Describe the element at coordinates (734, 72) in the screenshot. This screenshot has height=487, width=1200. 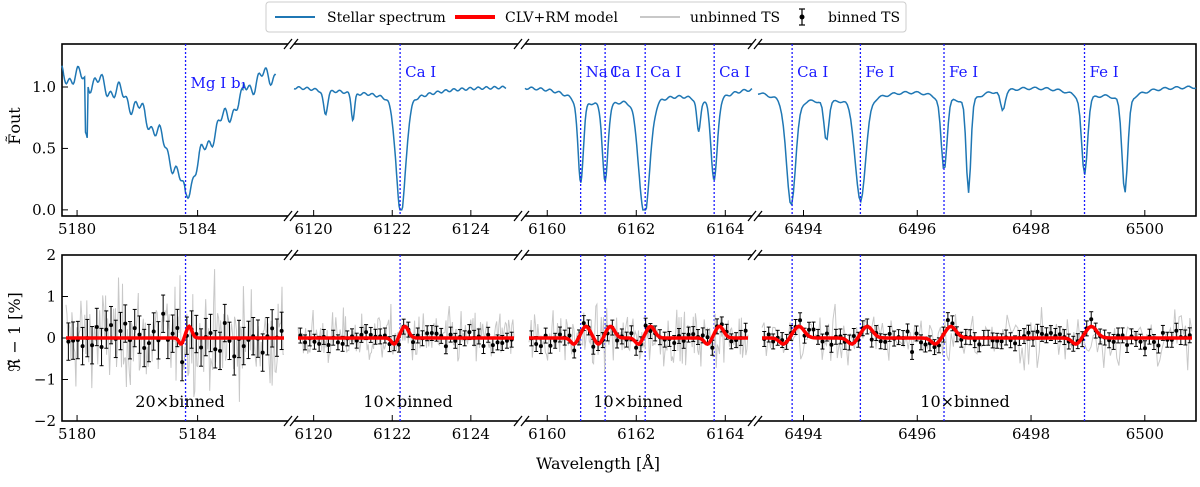
I see `spectral-line-label: Ca I` at that location.